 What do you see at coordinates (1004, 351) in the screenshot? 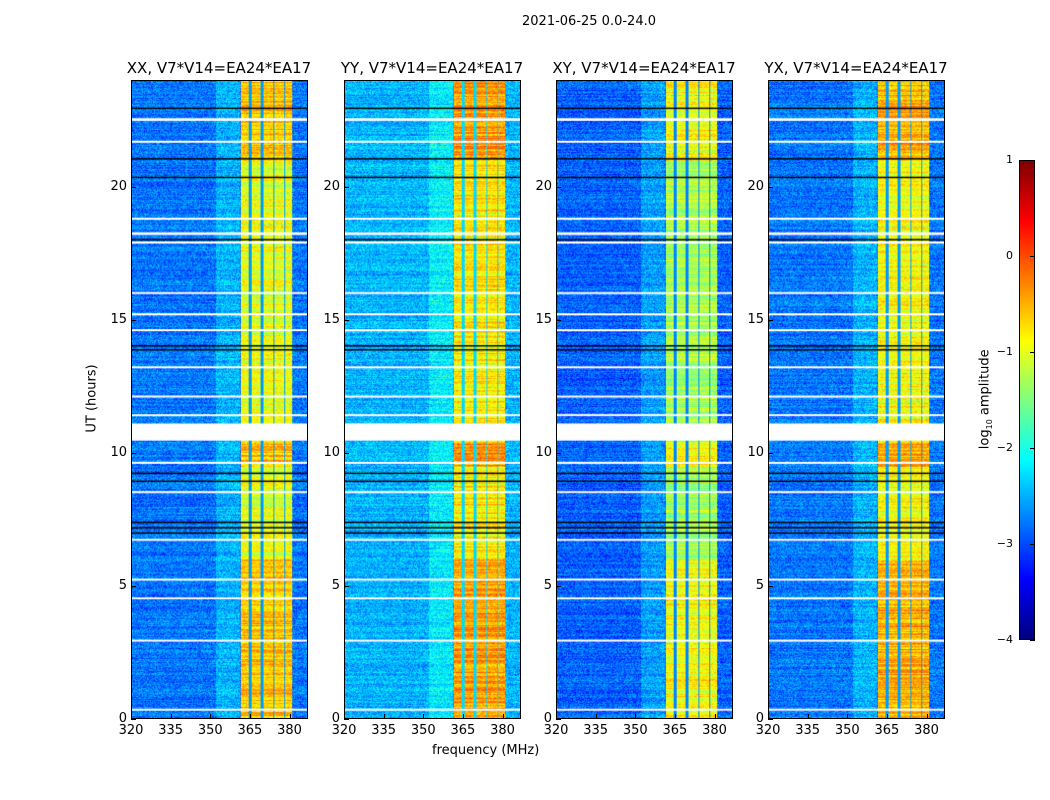
I see `colorbar-tick-label: −1` at bounding box center [1004, 351].